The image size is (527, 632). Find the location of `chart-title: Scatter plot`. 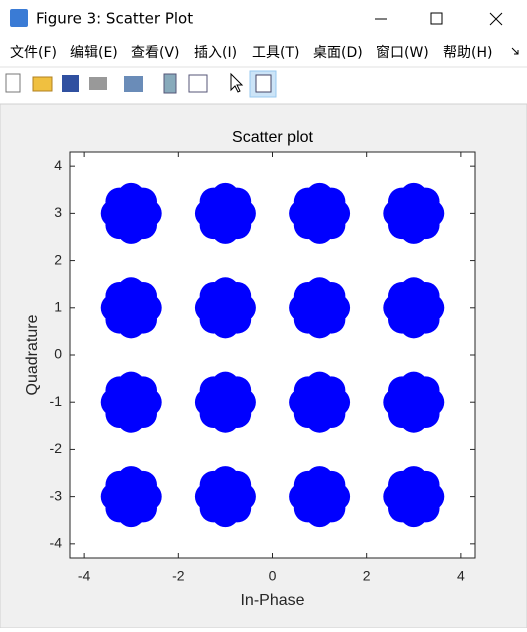

chart-title: Scatter plot is located at coordinates (272, 137).